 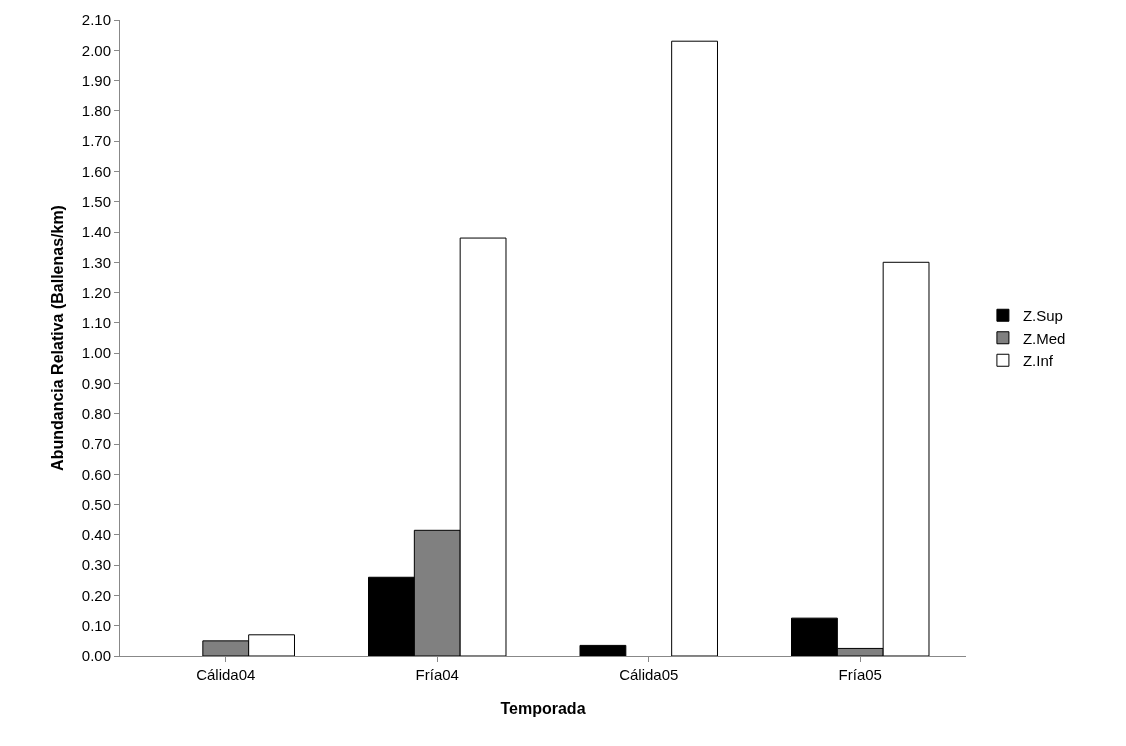 I want to click on x-tick-label: Fría04, so click(x=437, y=674).